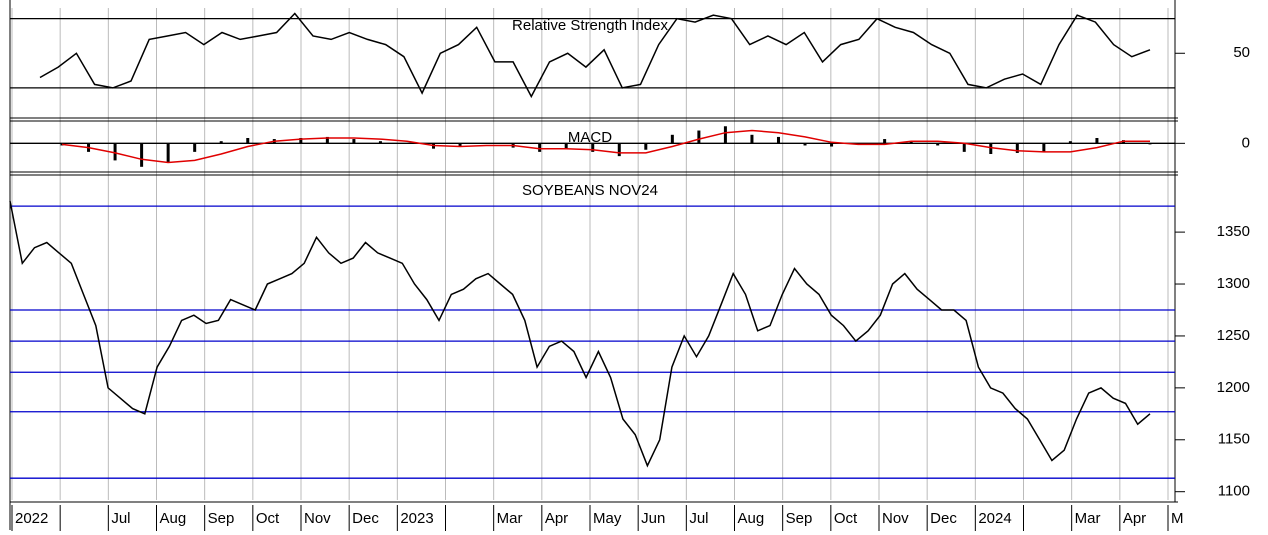 This screenshot has height=535, width=1268. Describe the element at coordinates (590, 190) in the screenshot. I see `panel-title: SOYBEANS NOV24` at that location.